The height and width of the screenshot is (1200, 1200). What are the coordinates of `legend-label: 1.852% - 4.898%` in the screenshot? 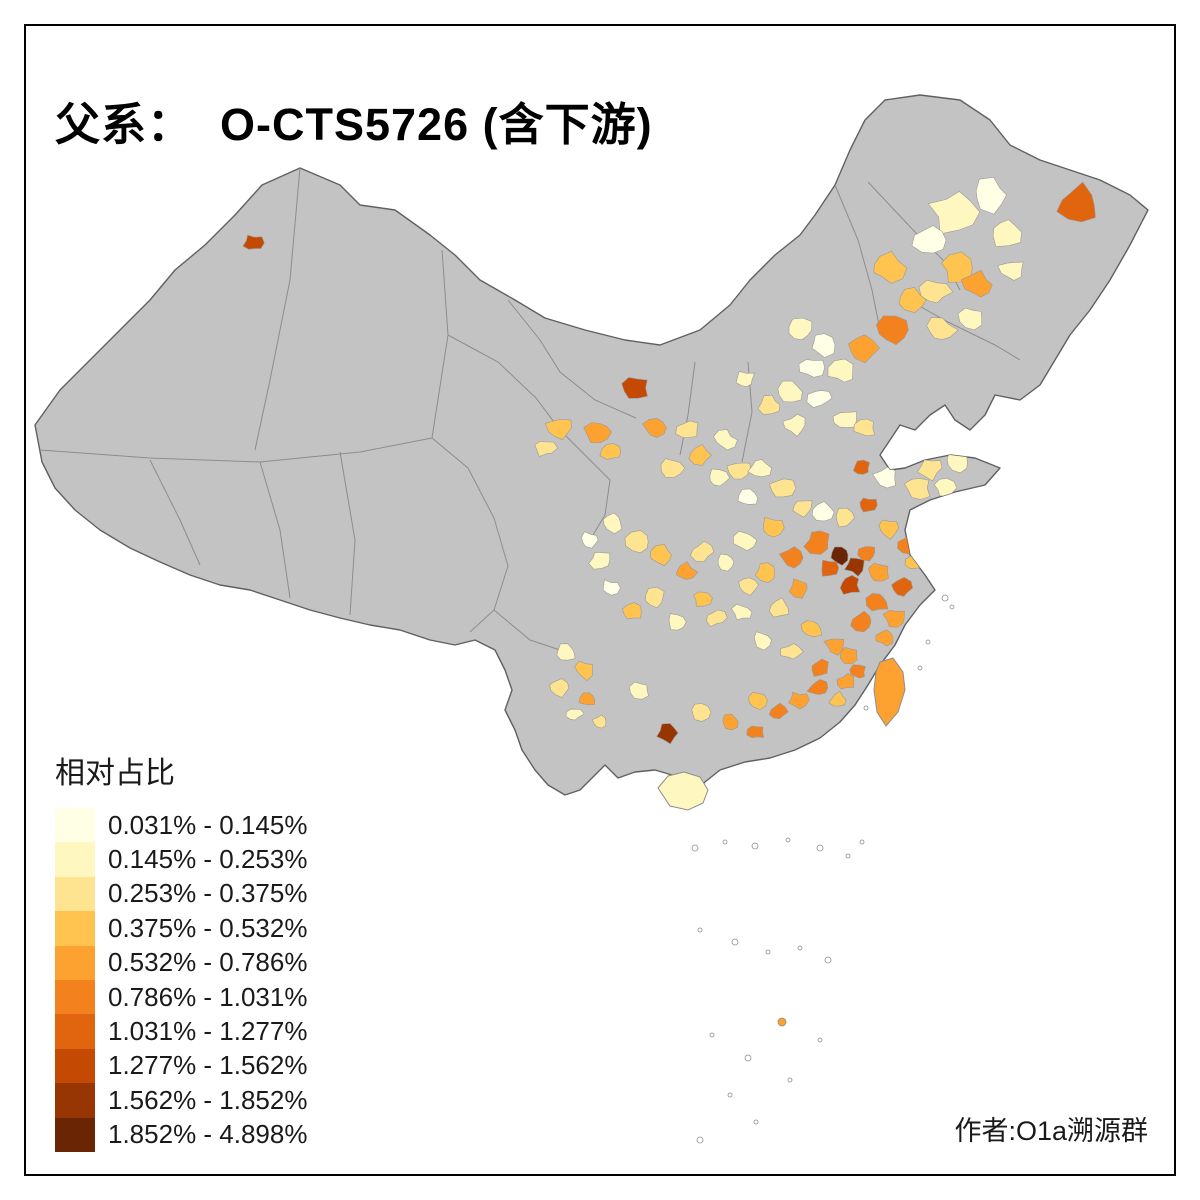 It's located at (208, 1134).